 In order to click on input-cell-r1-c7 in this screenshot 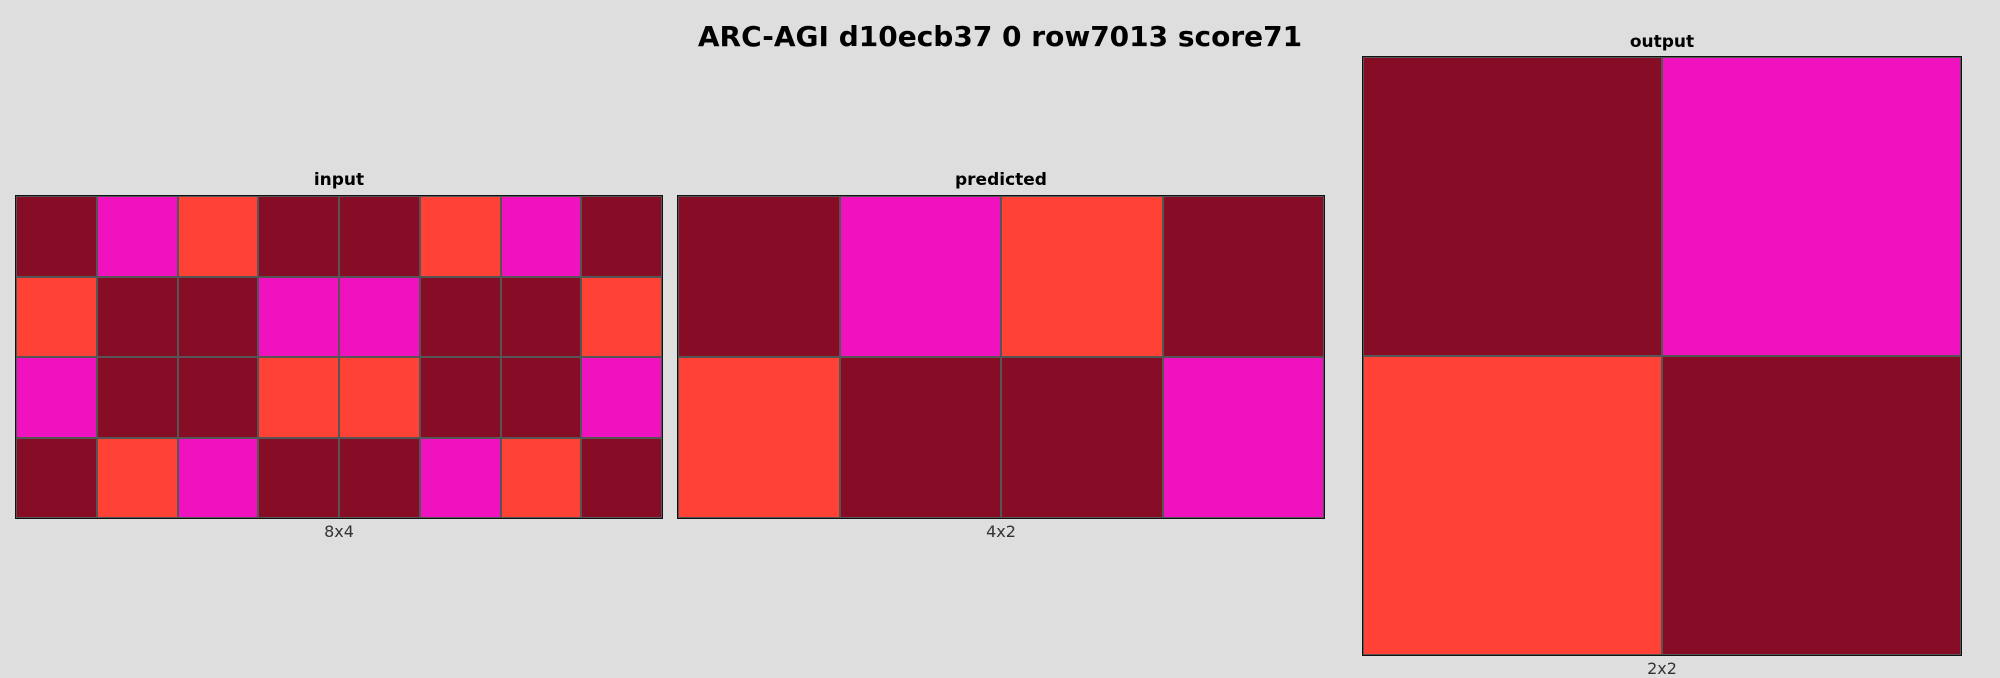, I will do `click(621, 316)`.